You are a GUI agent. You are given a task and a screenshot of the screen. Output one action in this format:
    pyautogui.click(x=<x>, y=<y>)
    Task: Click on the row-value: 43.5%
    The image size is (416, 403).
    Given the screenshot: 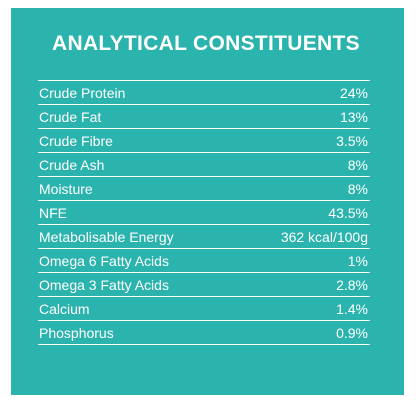 What is the action you would take?
    pyautogui.click(x=348, y=212)
    